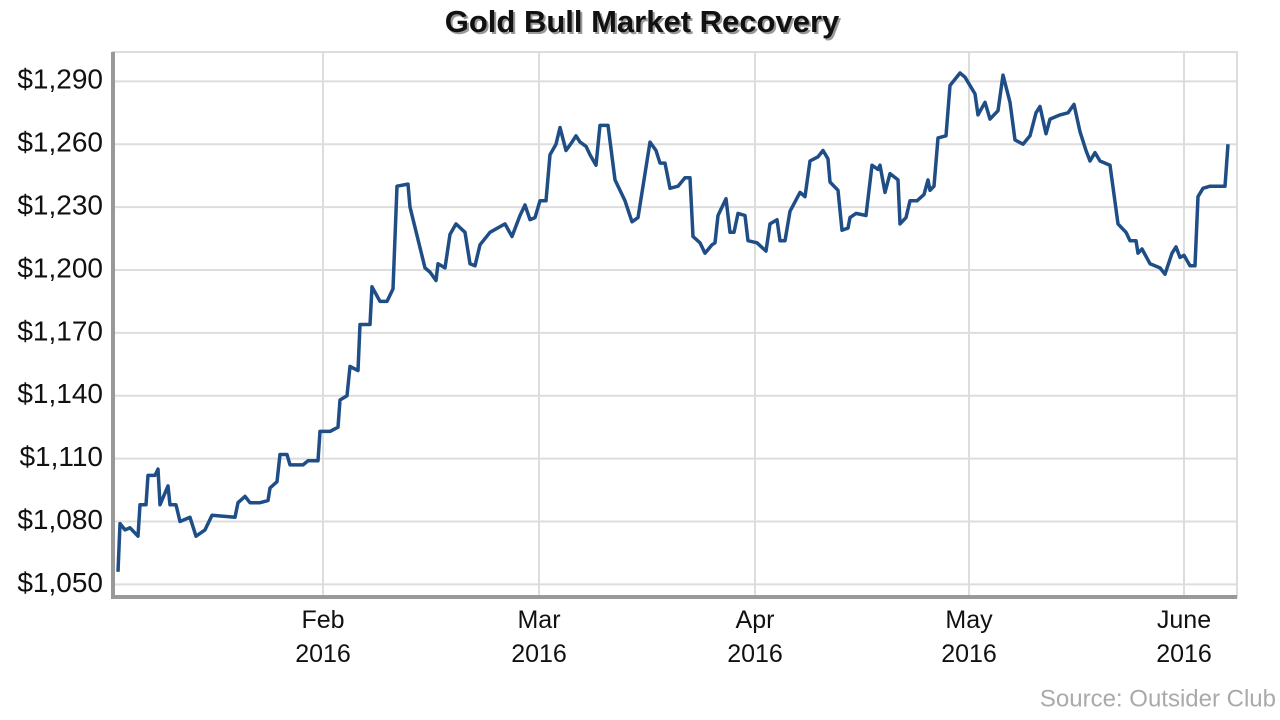  Describe the element at coordinates (60, 393) in the screenshot. I see `y-tick-label: $1,140` at that location.